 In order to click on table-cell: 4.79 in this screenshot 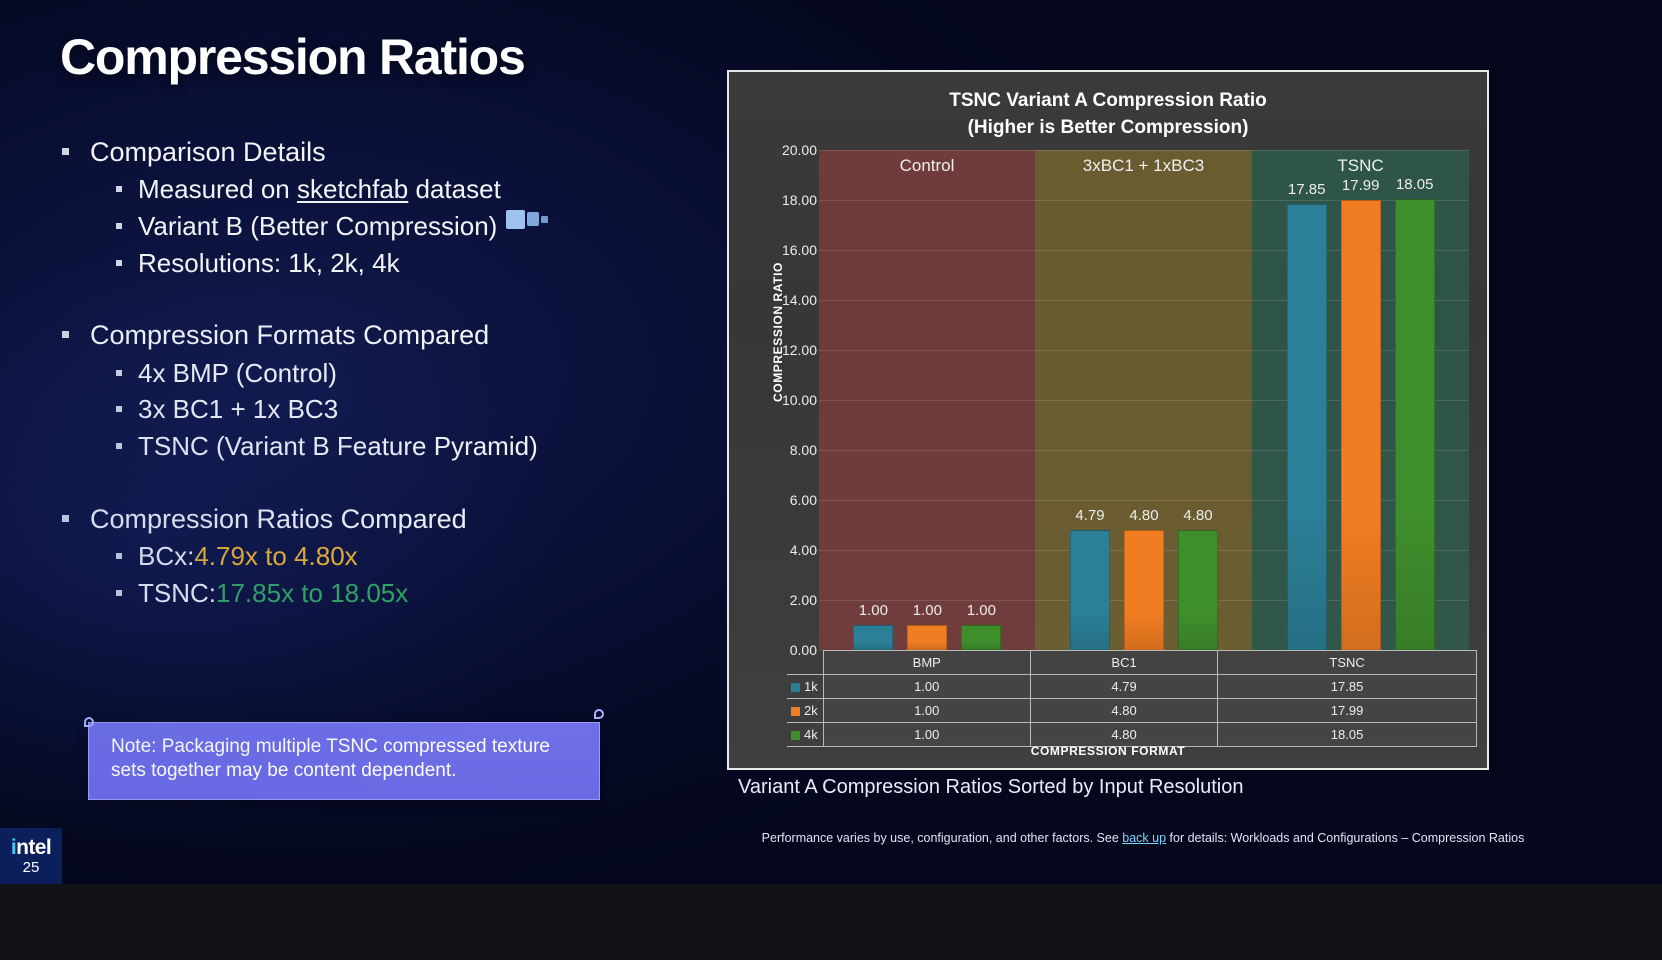, I will do `click(1124, 686)`.